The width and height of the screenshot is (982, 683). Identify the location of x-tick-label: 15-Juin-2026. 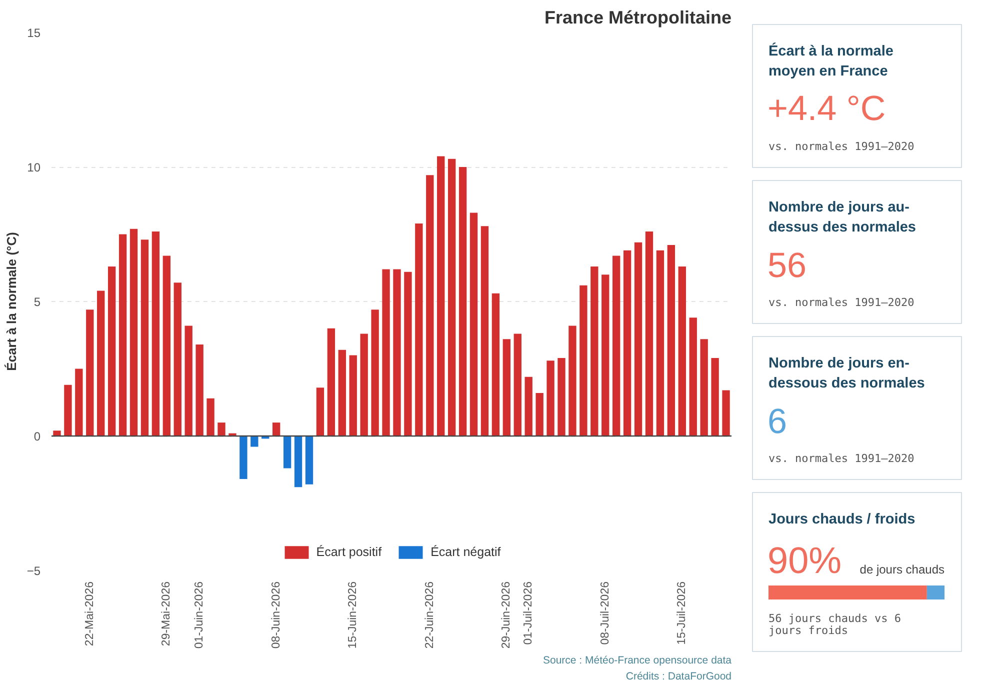
(353, 615).